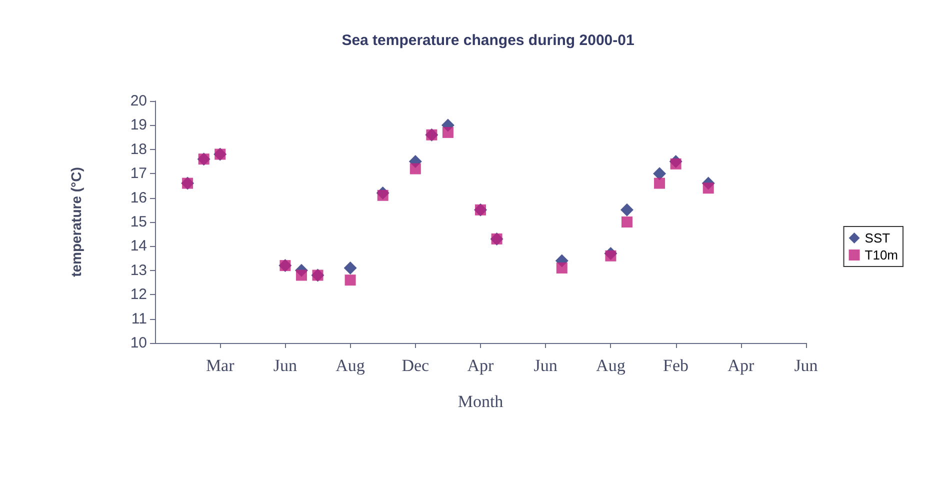  Describe the element at coordinates (676, 365) in the screenshot. I see `x-tick-label: Feb` at that location.